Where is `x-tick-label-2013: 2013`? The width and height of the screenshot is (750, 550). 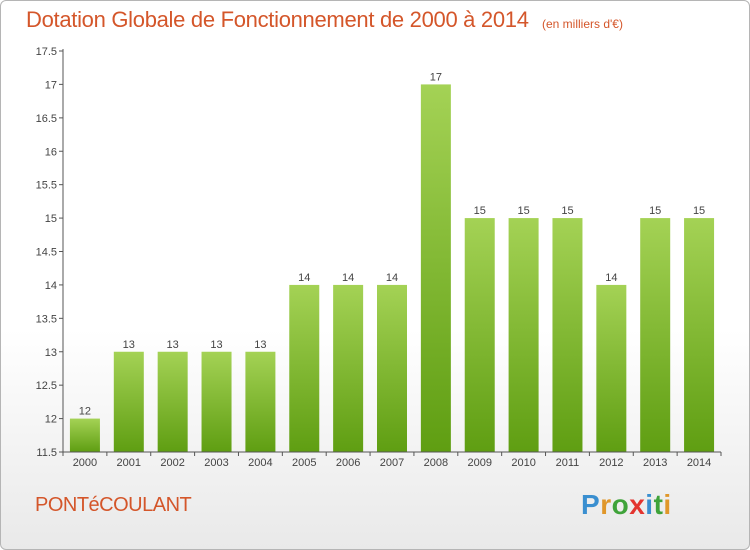 x-tick-label-2013: 2013 is located at coordinates (655, 463).